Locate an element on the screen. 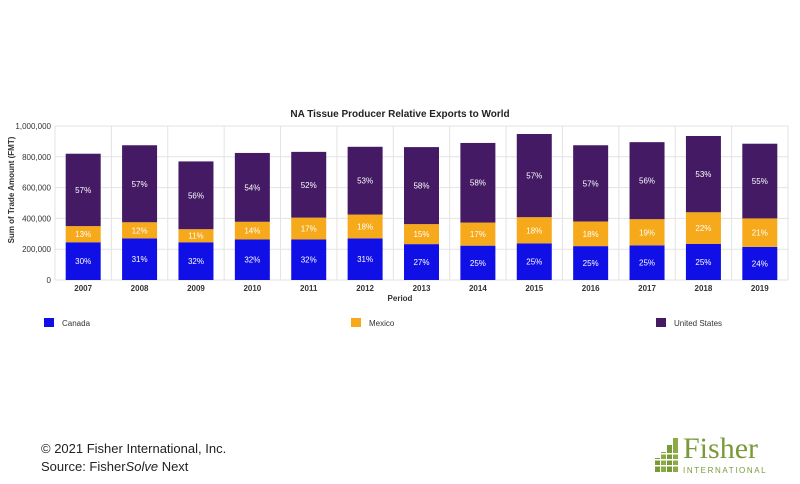 The image size is (800, 484). legend-label: Canada is located at coordinates (76, 323).